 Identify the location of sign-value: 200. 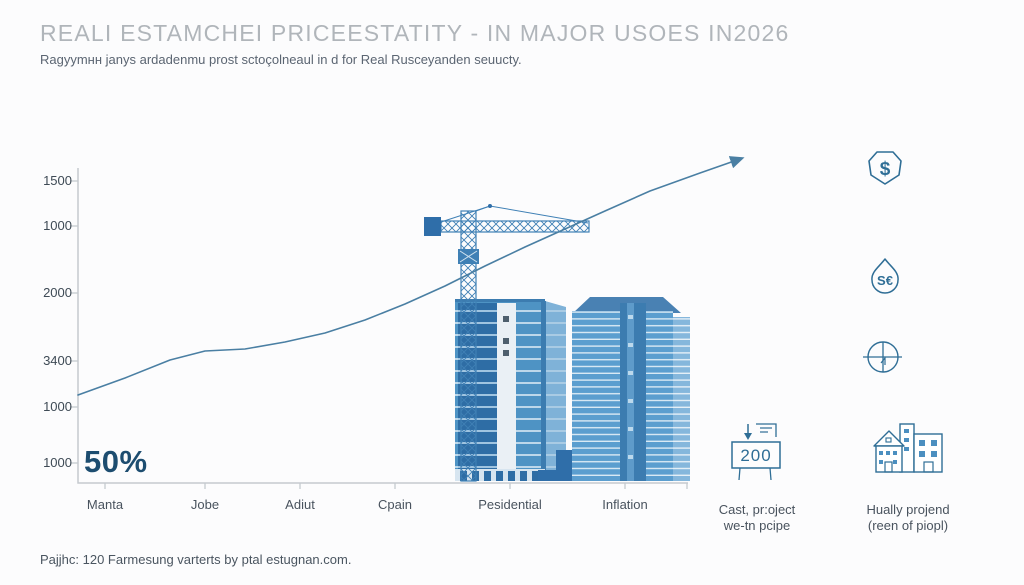
(755, 455).